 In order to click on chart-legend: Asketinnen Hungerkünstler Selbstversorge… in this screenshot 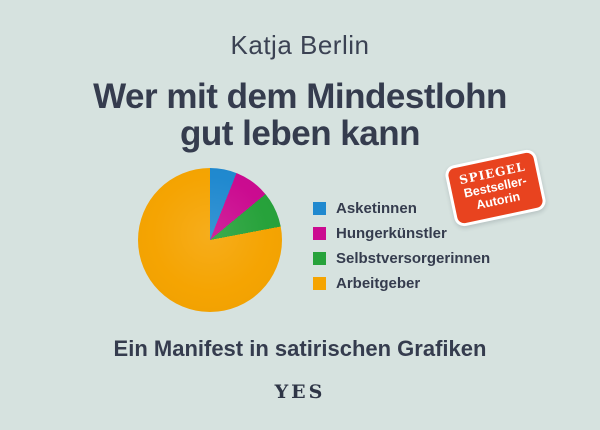, I will do `click(402, 250)`.